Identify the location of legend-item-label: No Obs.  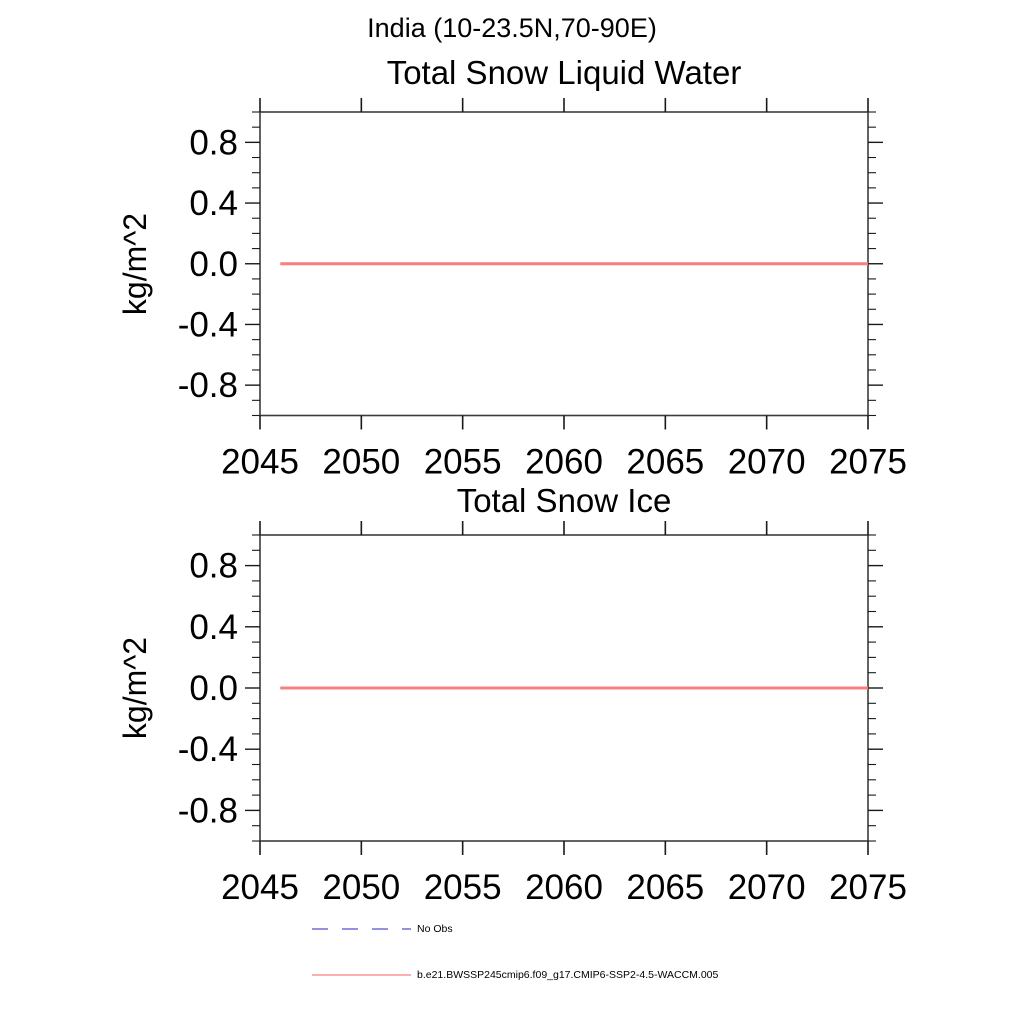
(435, 928).